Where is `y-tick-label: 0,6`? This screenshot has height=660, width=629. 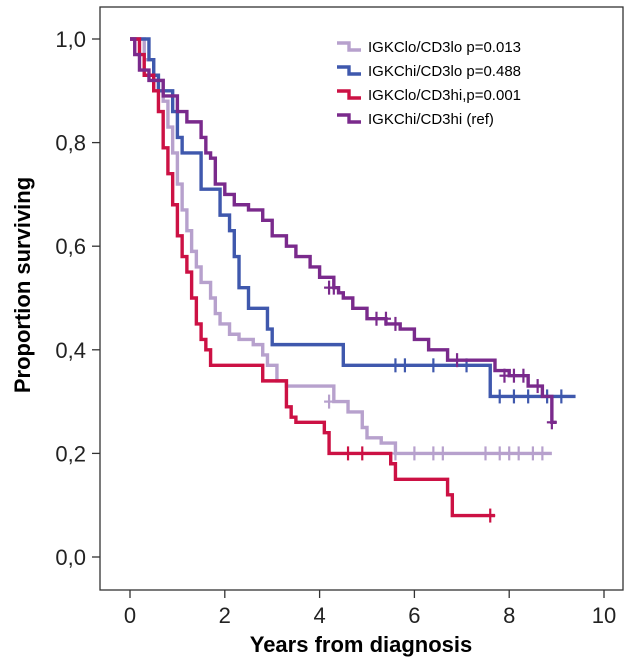 y-tick-label: 0,6 is located at coordinates (70, 246).